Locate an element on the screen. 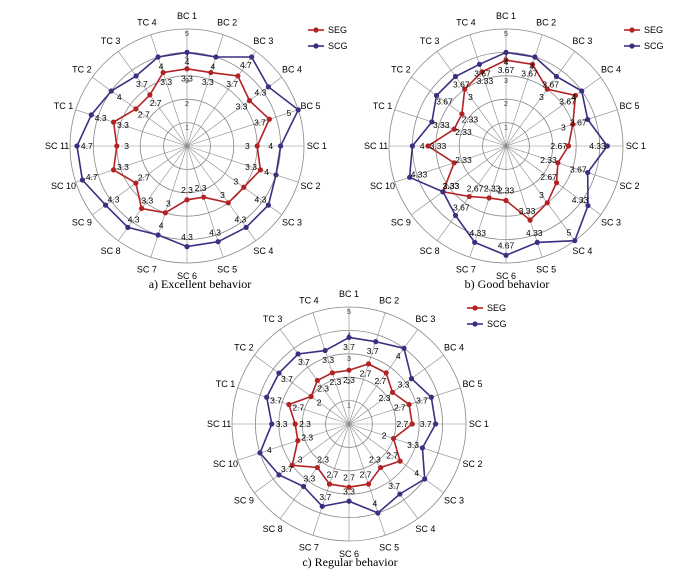 The width and height of the screenshot is (687, 571). data-label-scg: 3.67 is located at coordinates (482, 74).